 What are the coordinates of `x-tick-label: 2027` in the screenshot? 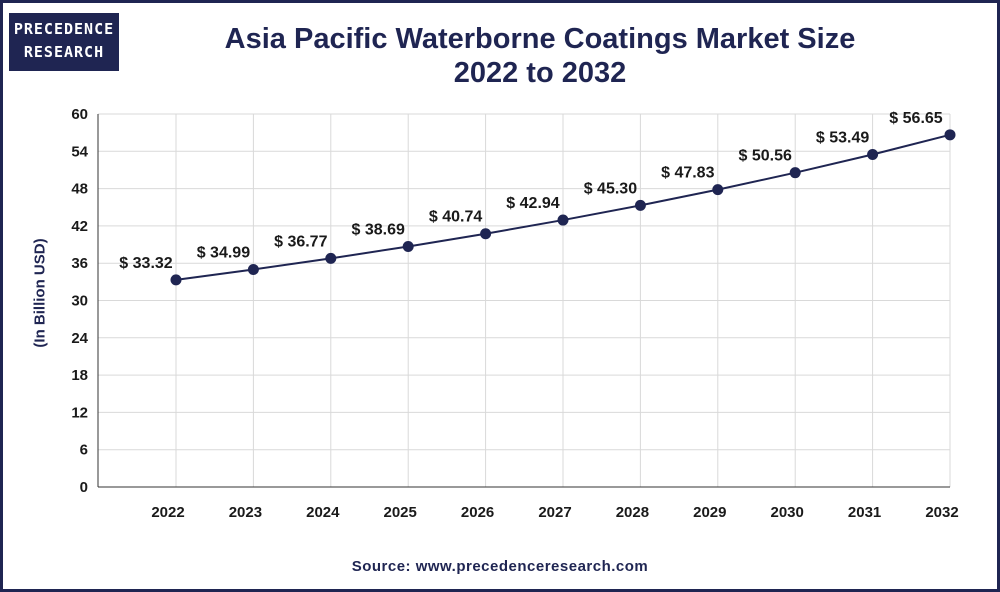 It's located at (554, 512).